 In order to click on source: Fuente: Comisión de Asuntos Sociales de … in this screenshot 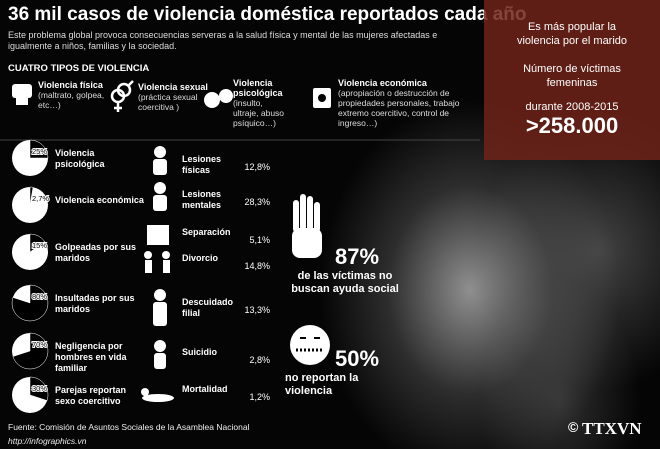, I will do `click(129, 427)`.